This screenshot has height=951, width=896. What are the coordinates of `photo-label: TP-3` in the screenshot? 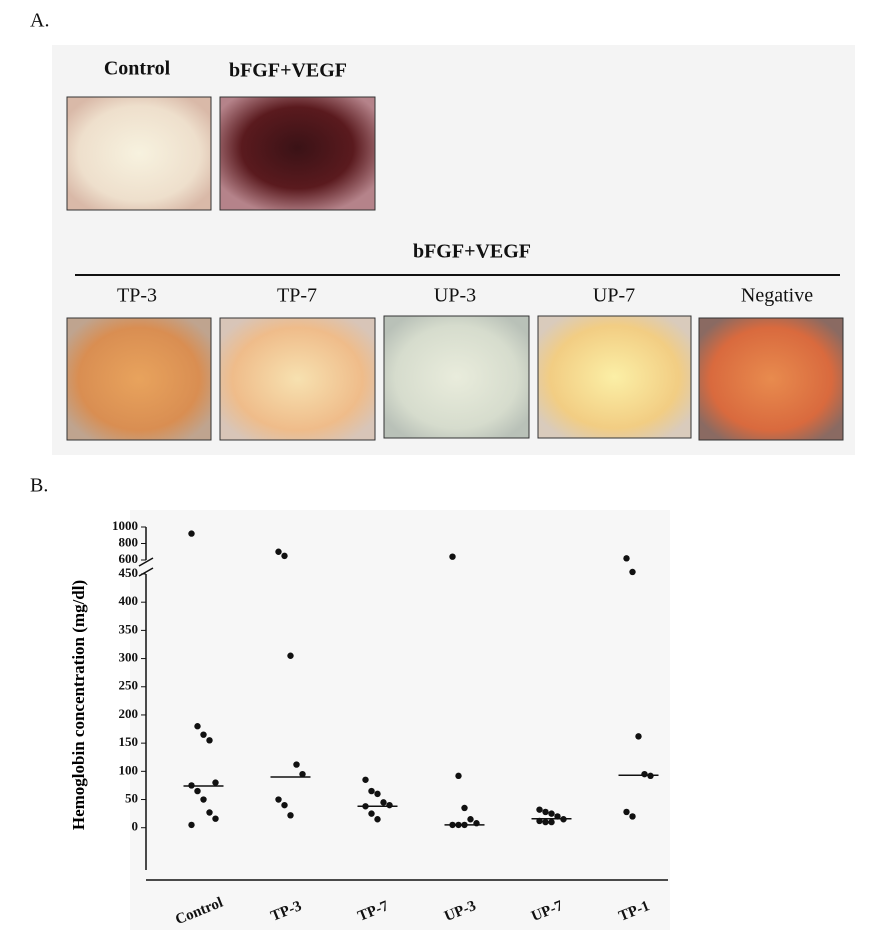 It's located at (137, 296).